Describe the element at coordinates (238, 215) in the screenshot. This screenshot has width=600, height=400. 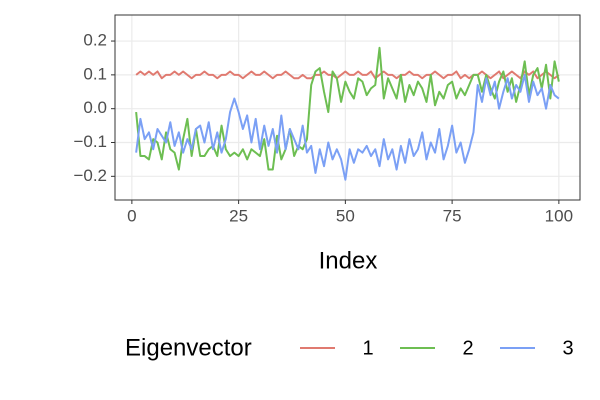
I see `x-tick-label: 25` at that location.